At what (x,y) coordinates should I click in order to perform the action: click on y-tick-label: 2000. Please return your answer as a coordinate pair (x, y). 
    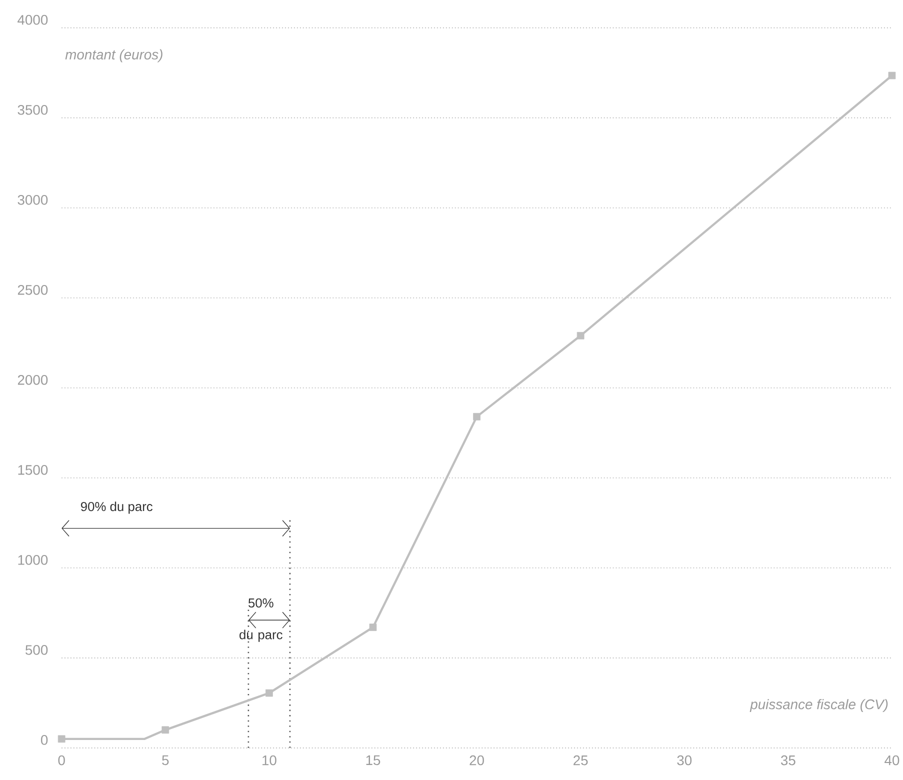
    Looking at the image, I should click on (33, 380).